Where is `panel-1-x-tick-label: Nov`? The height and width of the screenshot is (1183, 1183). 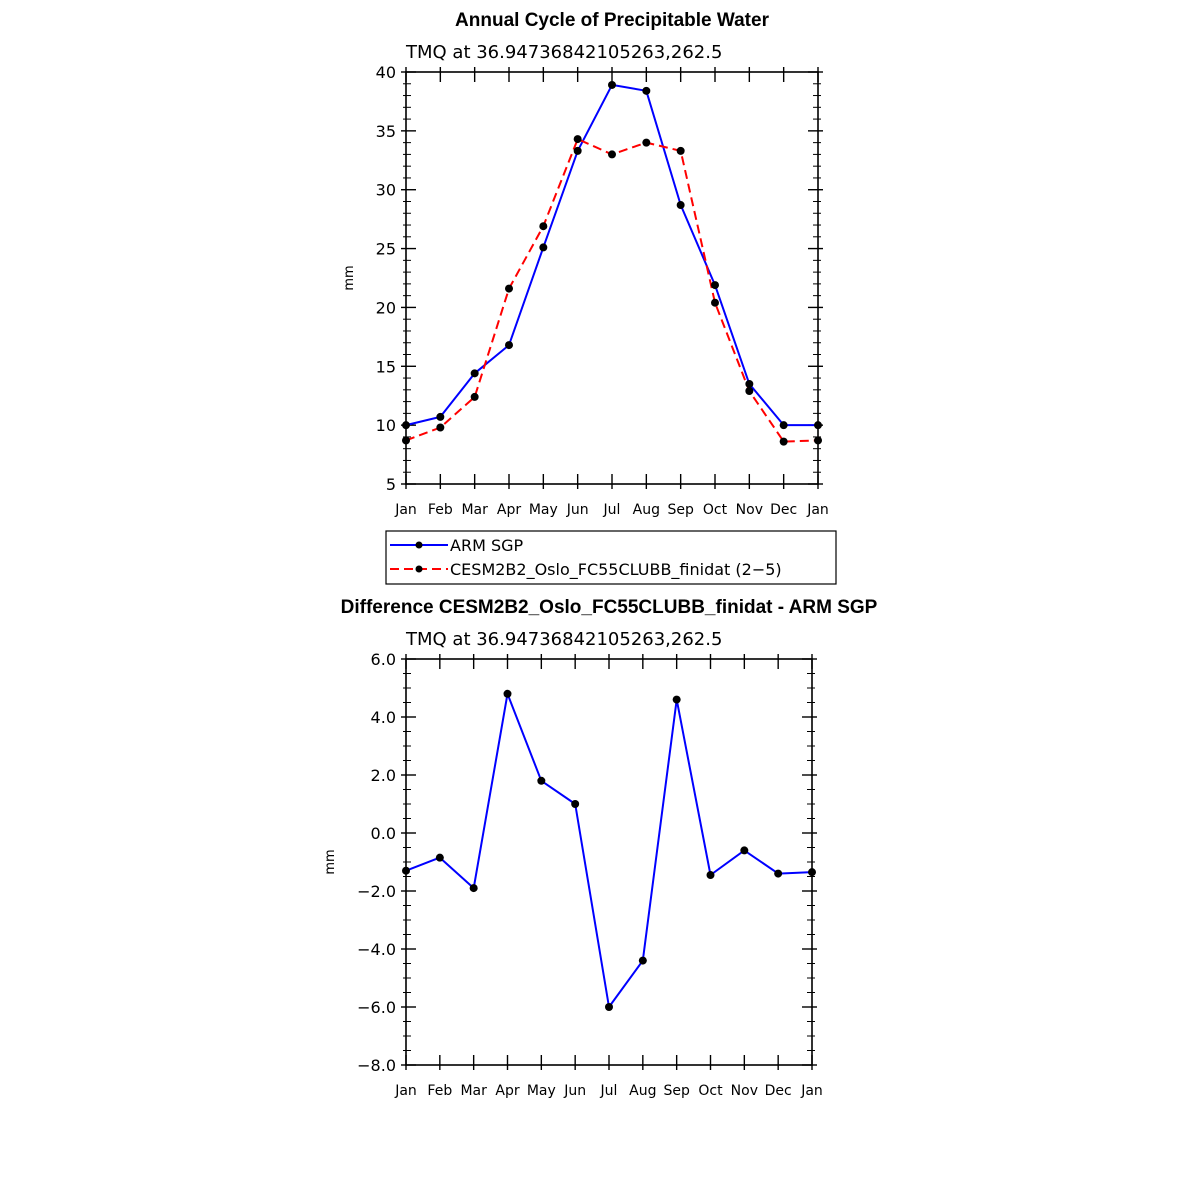
panel-1-x-tick-label: Nov is located at coordinates (749, 510).